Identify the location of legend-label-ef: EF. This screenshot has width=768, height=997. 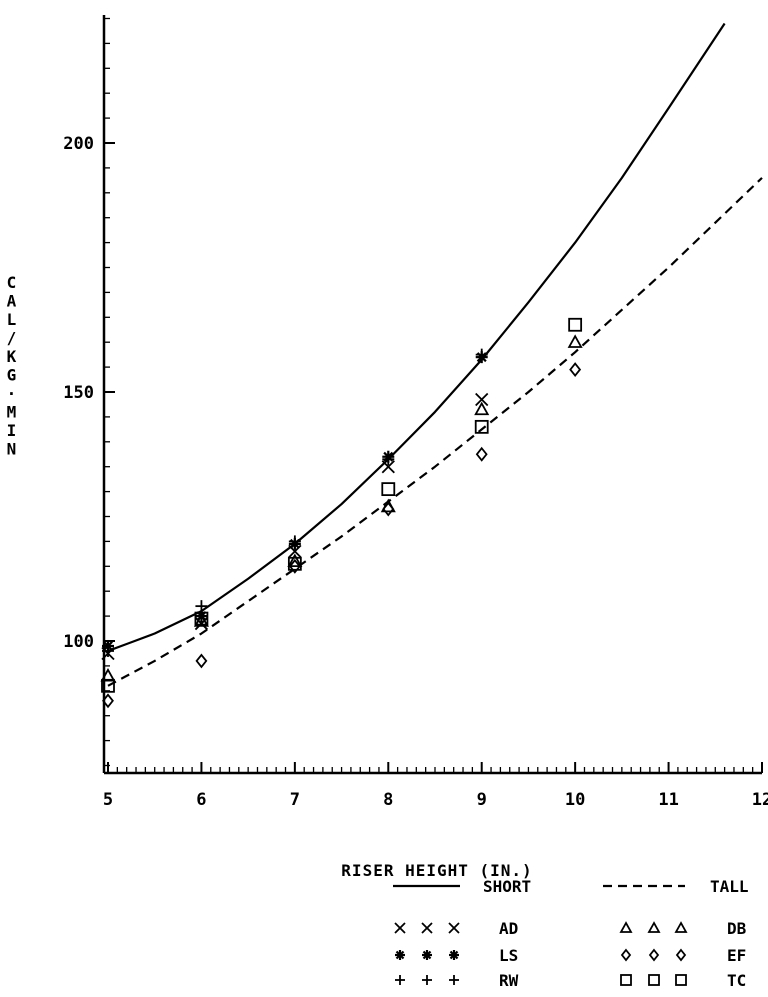
(736, 955).